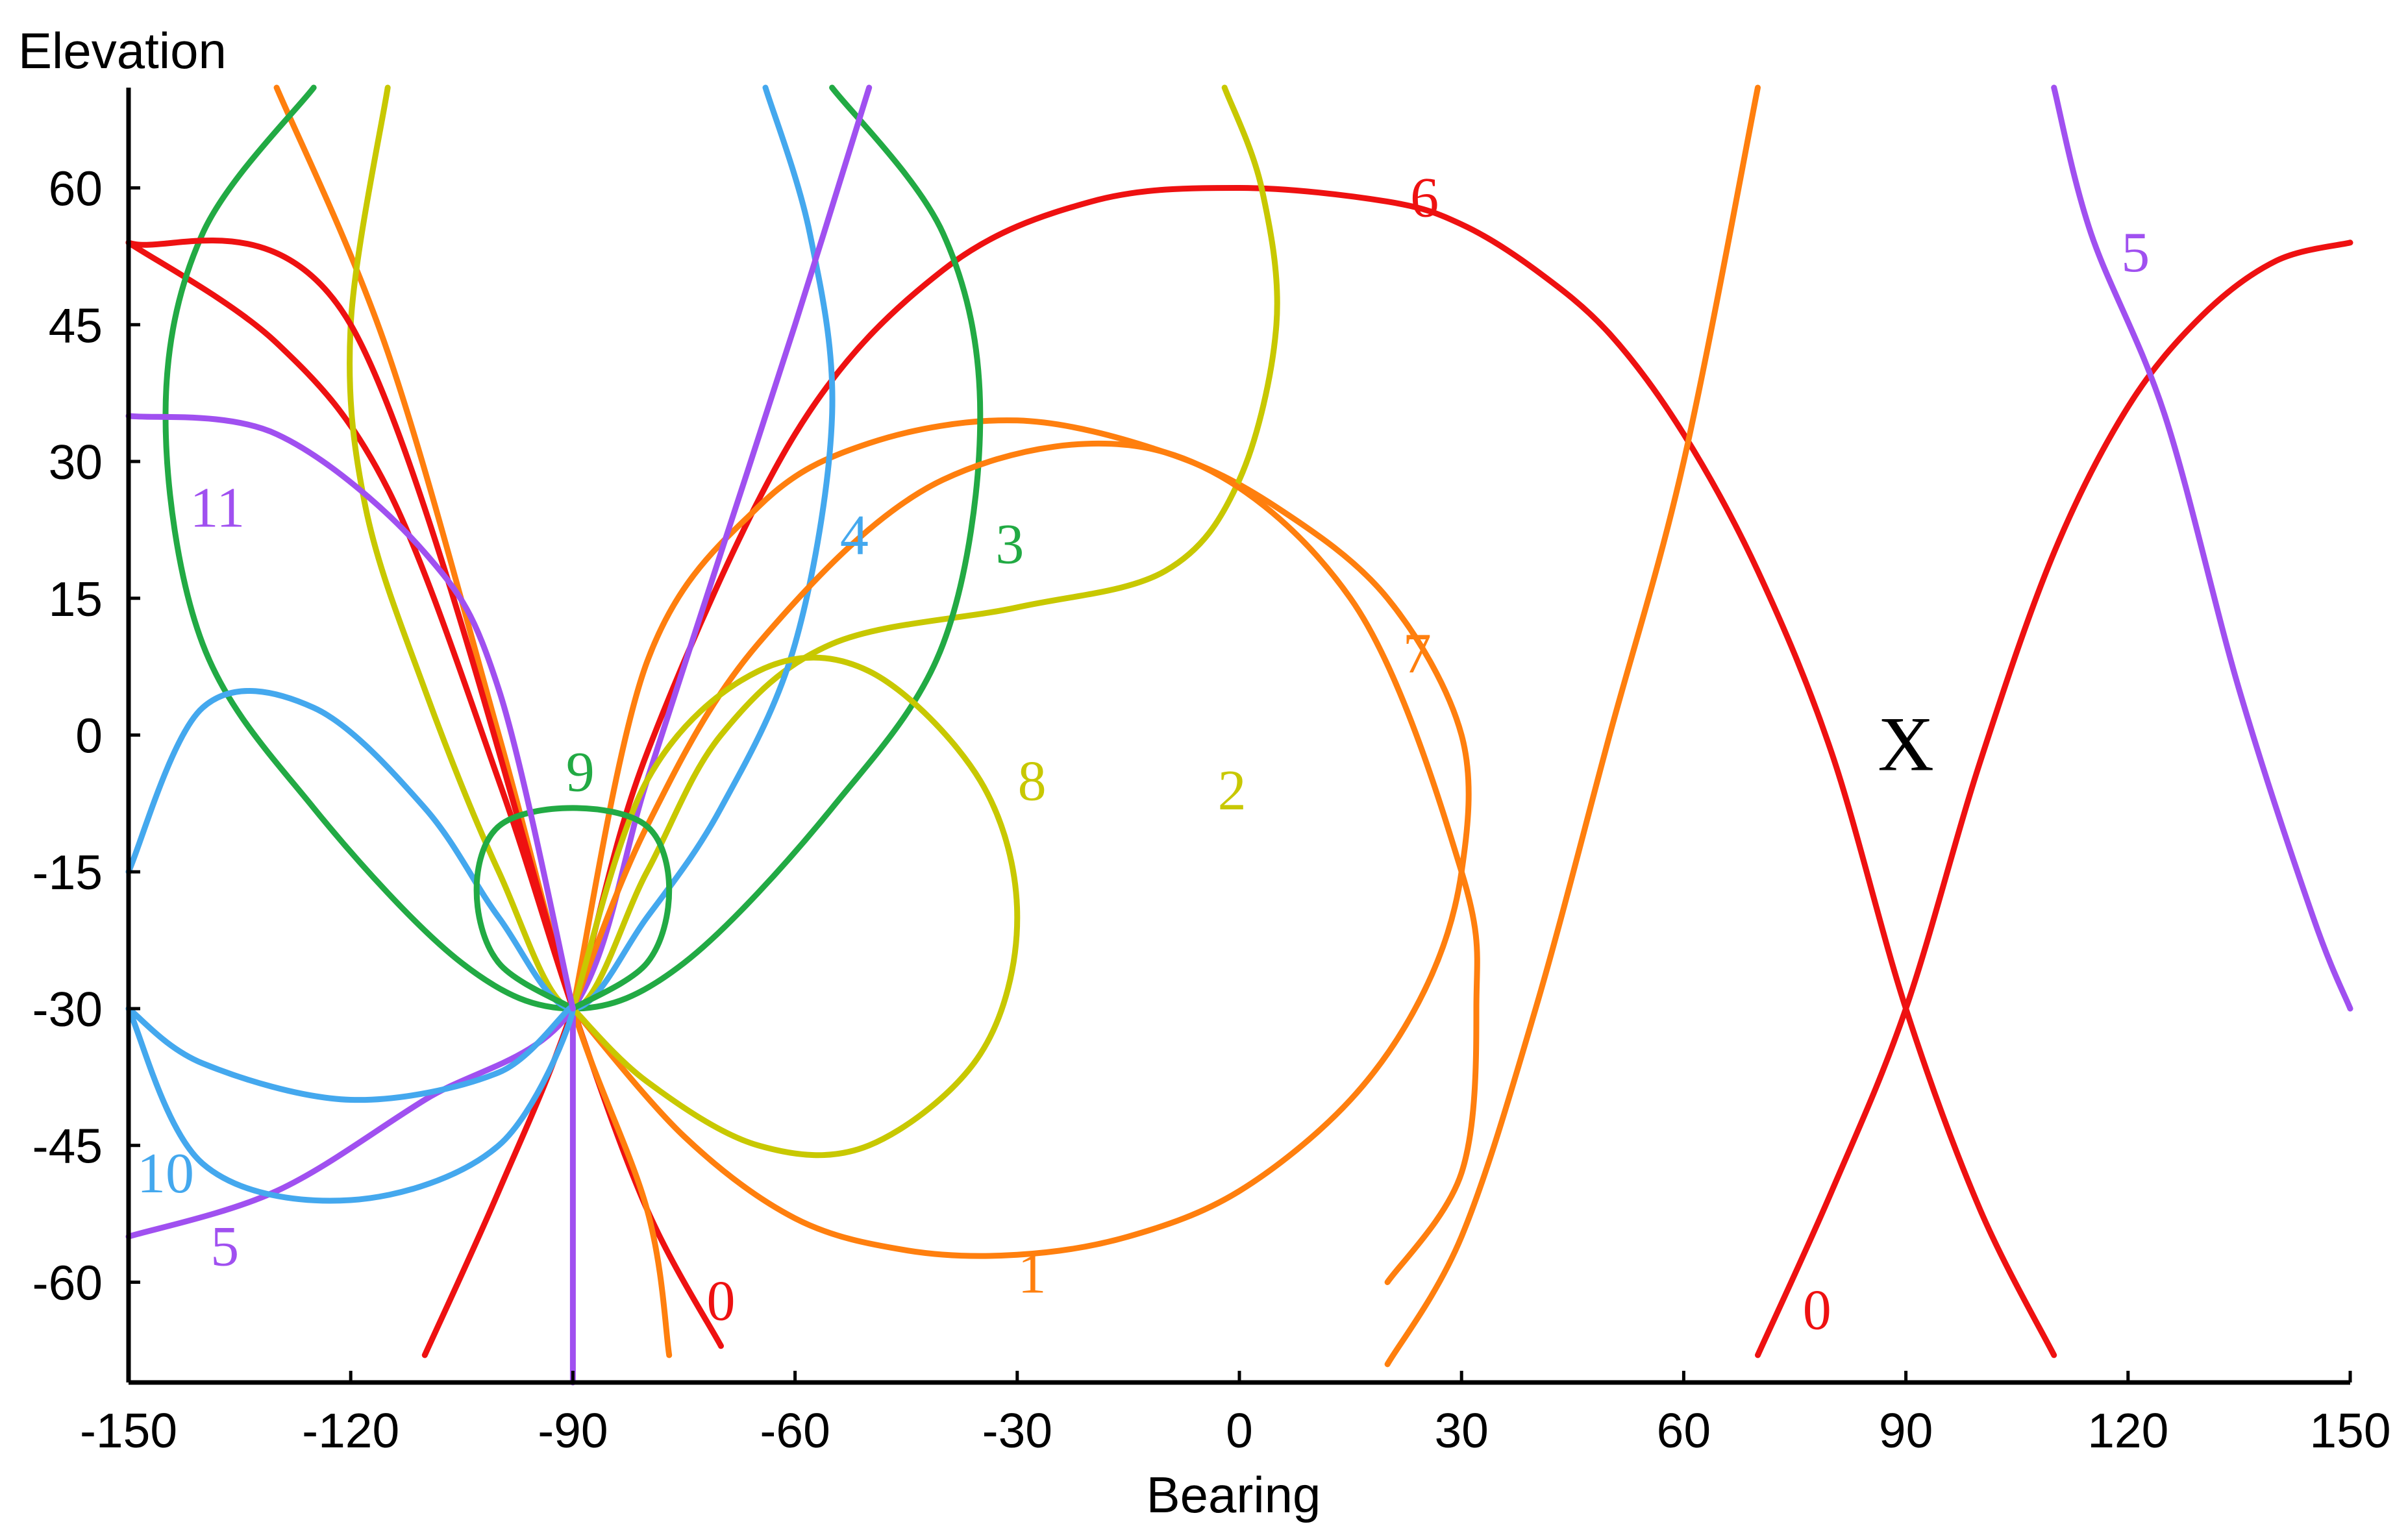 This screenshot has height=1535, width=2408. I want to click on x-tick-label: -60, so click(795, 1430).